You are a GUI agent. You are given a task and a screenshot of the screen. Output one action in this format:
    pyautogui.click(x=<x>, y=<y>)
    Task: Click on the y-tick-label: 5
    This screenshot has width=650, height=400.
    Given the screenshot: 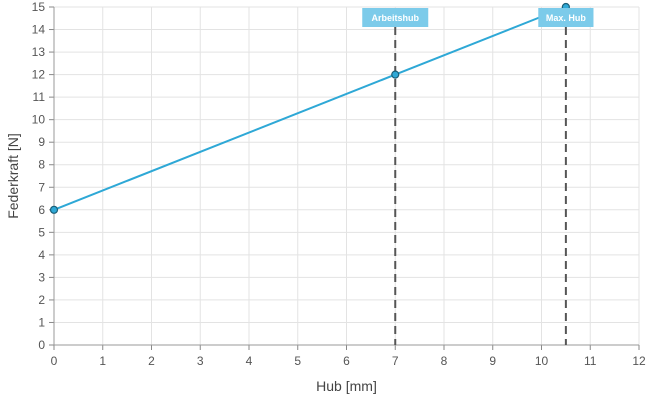 What is the action you would take?
    pyautogui.click(x=41, y=232)
    